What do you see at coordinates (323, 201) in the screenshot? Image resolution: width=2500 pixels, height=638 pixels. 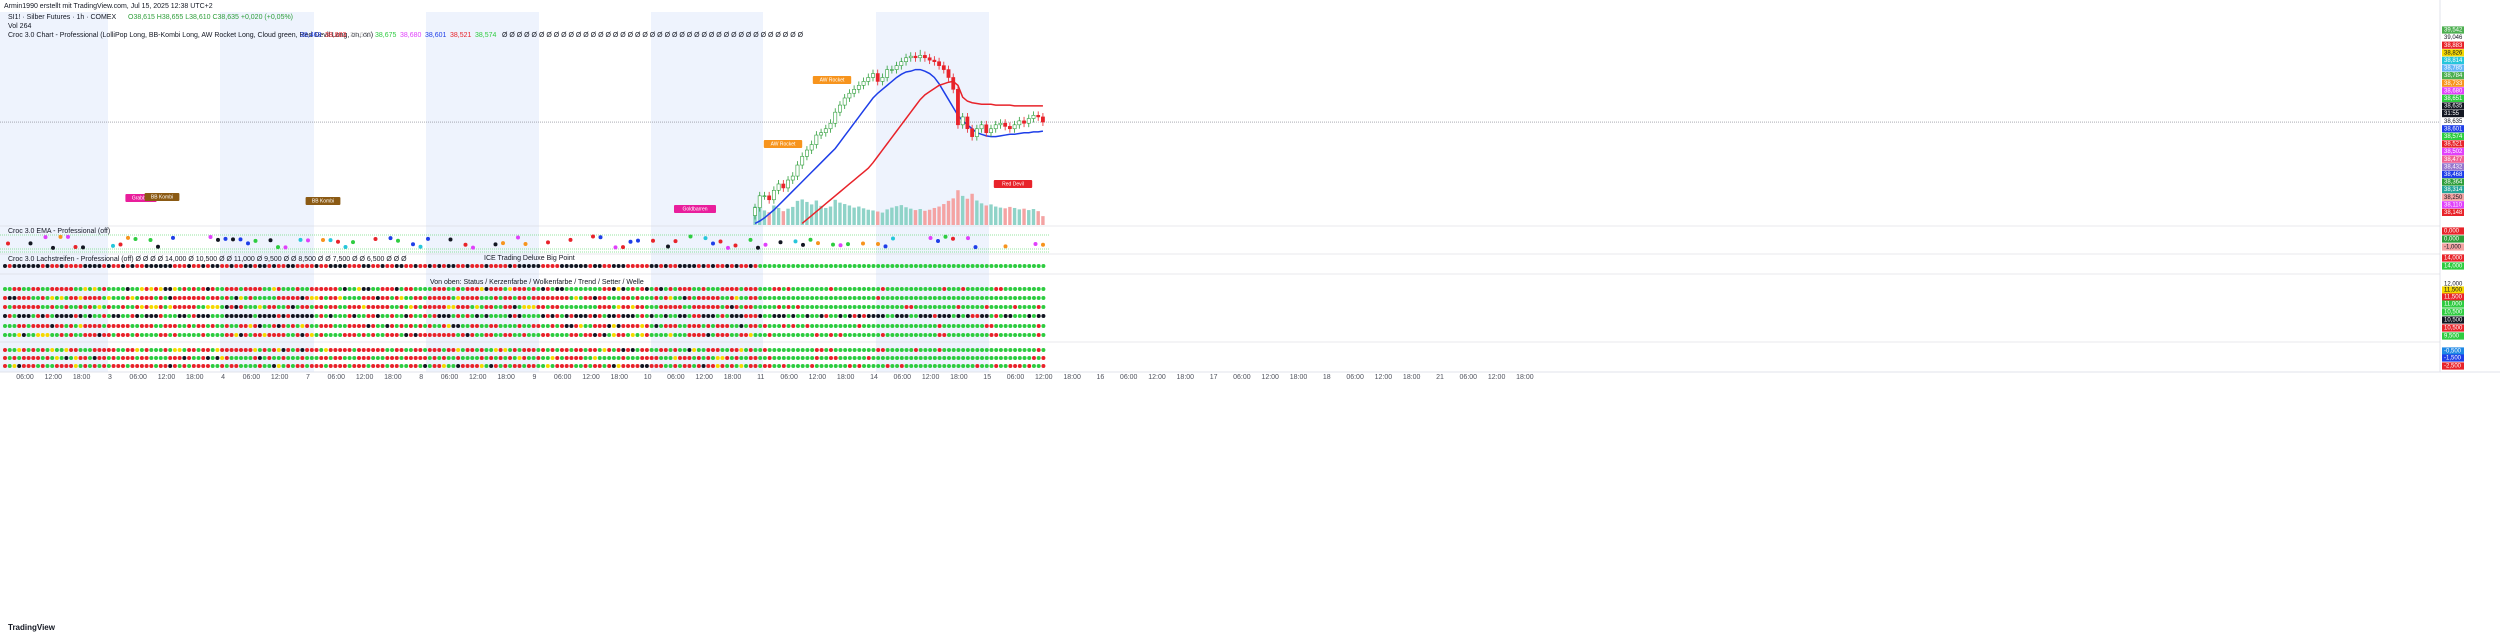 I see `annotation-box` at bounding box center [323, 201].